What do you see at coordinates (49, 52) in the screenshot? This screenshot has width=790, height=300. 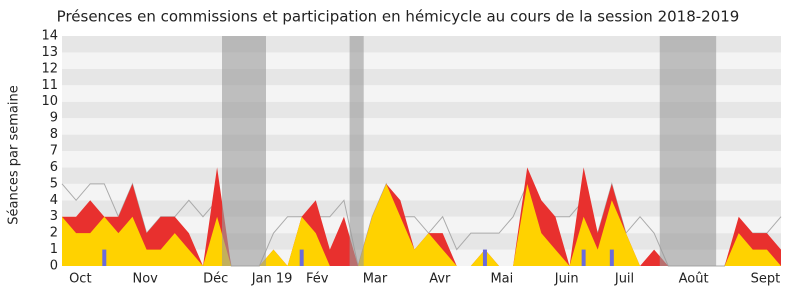 I see `y-tick-label: 13` at bounding box center [49, 52].